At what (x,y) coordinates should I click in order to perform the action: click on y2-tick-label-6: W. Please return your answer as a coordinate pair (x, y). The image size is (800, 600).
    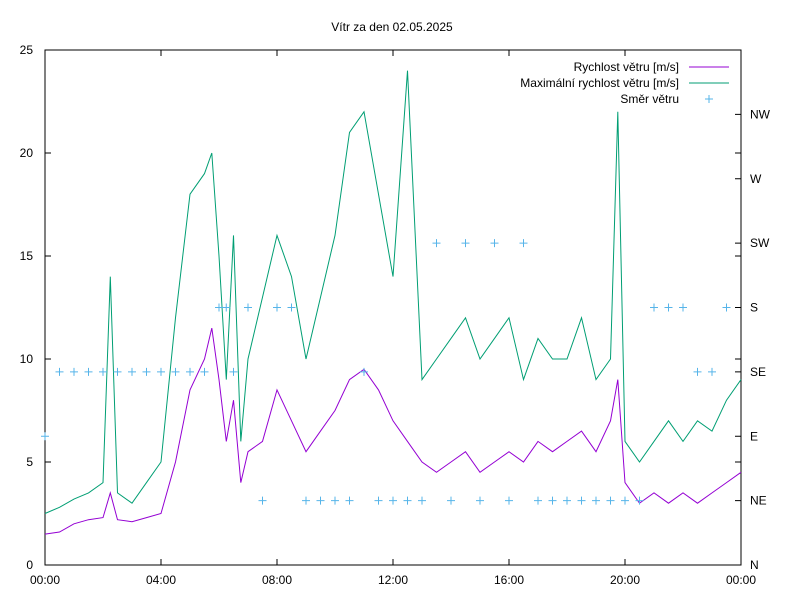
    Looking at the image, I should click on (756, 179).